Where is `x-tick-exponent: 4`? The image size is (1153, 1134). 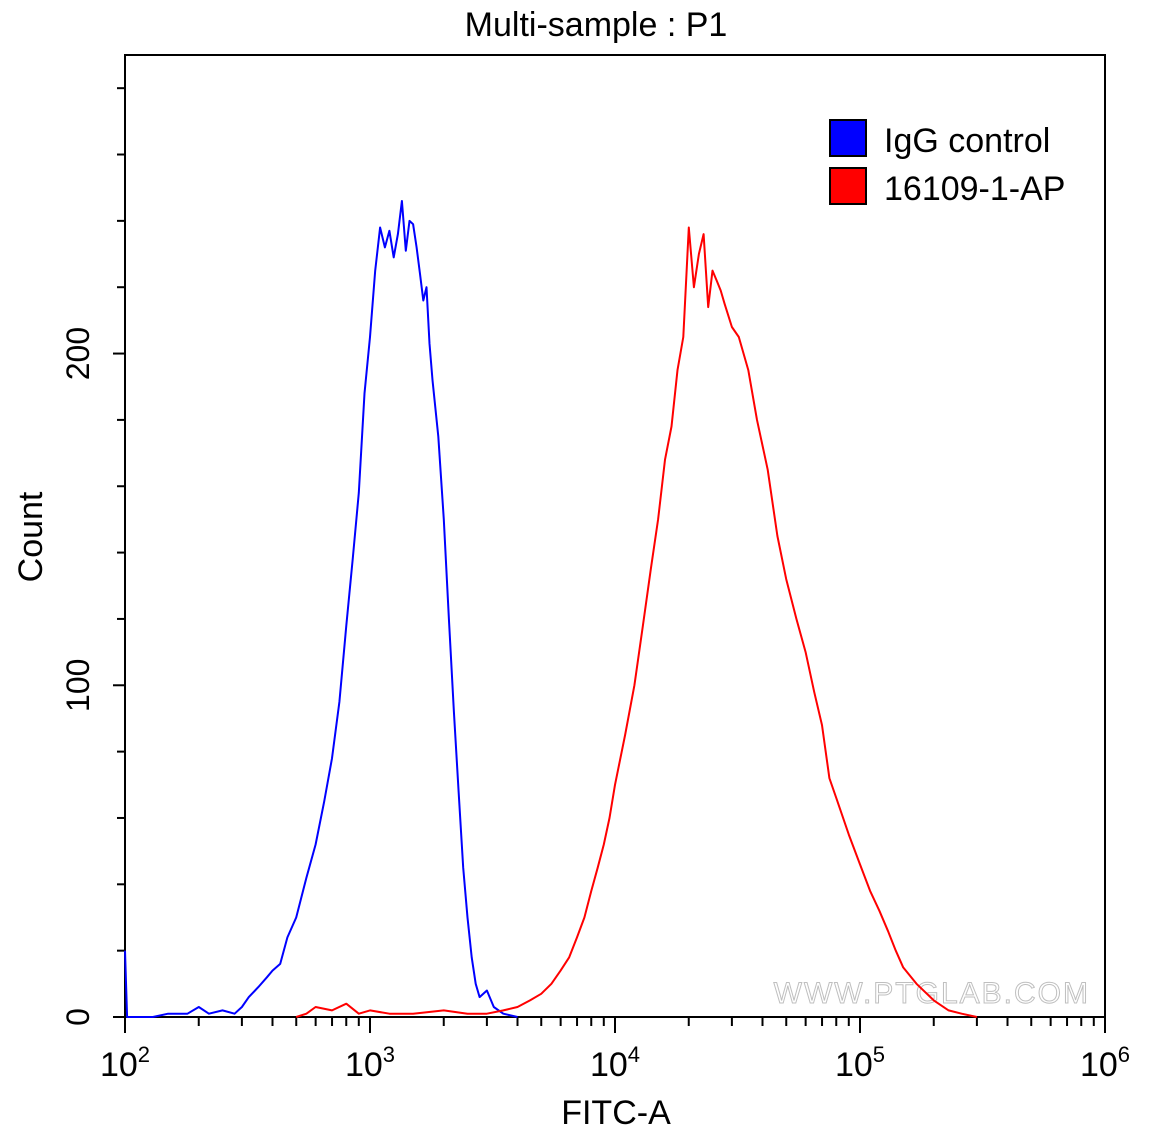 x-tick-exponent: 4 is located at coordinates (634, 1054).